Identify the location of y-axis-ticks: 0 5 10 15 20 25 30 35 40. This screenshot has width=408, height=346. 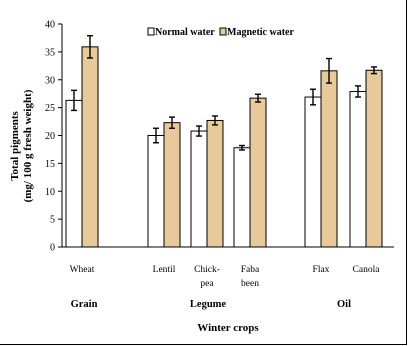
(53, 137).